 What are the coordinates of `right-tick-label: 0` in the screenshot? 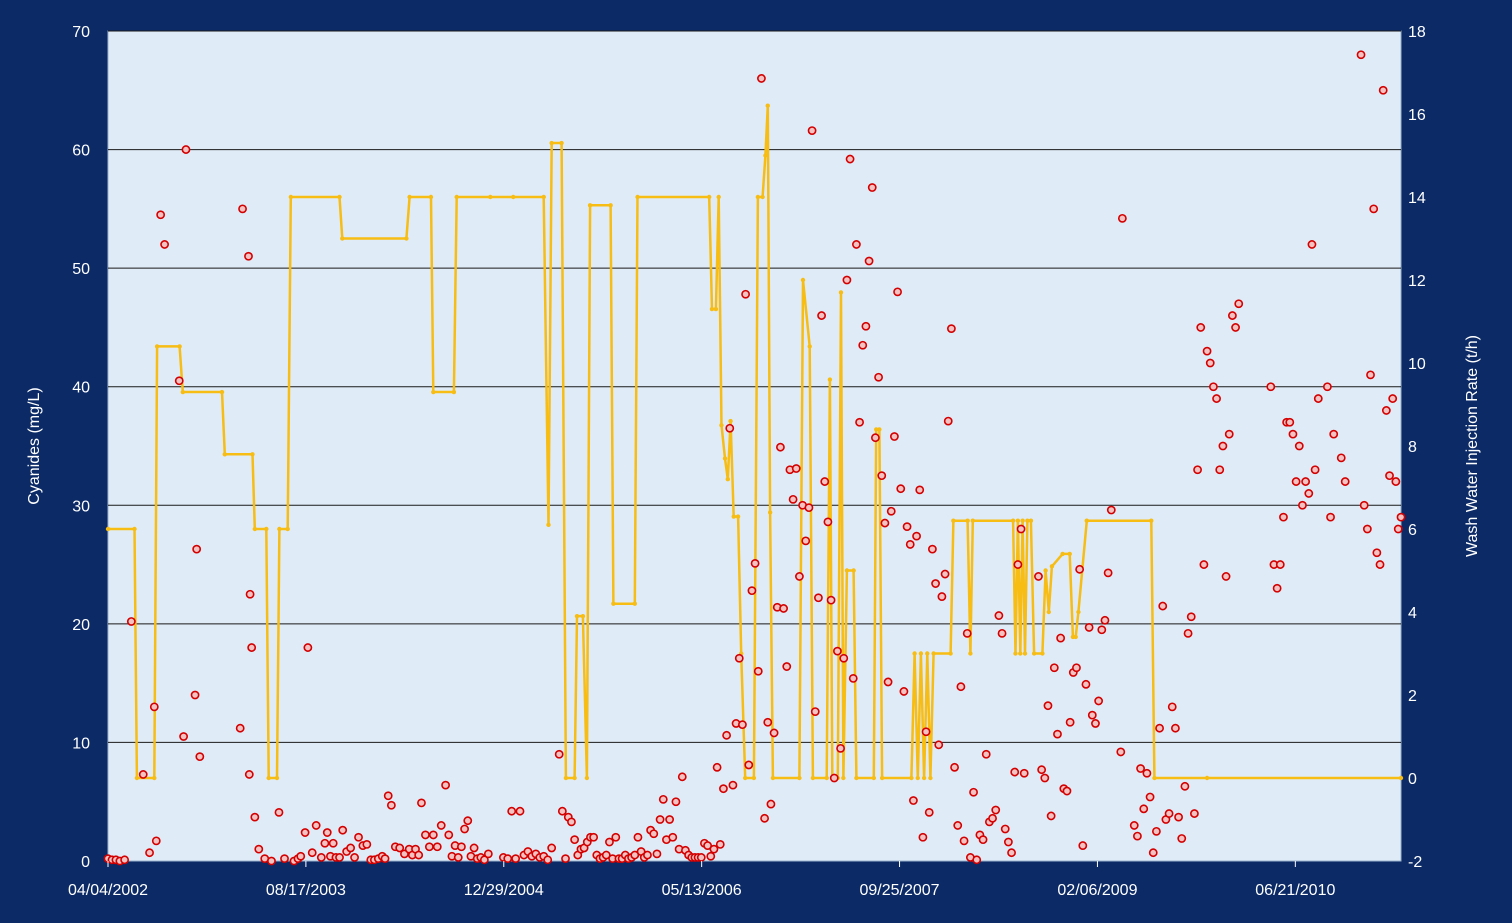 It's located at (1412, 779).